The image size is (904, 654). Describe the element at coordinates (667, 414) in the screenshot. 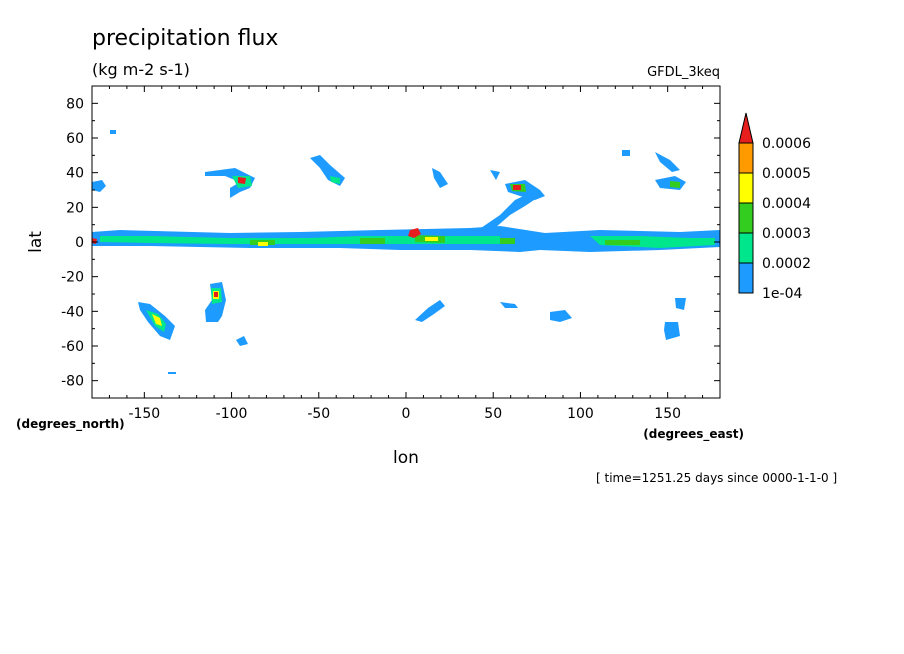

I see `x-tick-label: 150` at that location.